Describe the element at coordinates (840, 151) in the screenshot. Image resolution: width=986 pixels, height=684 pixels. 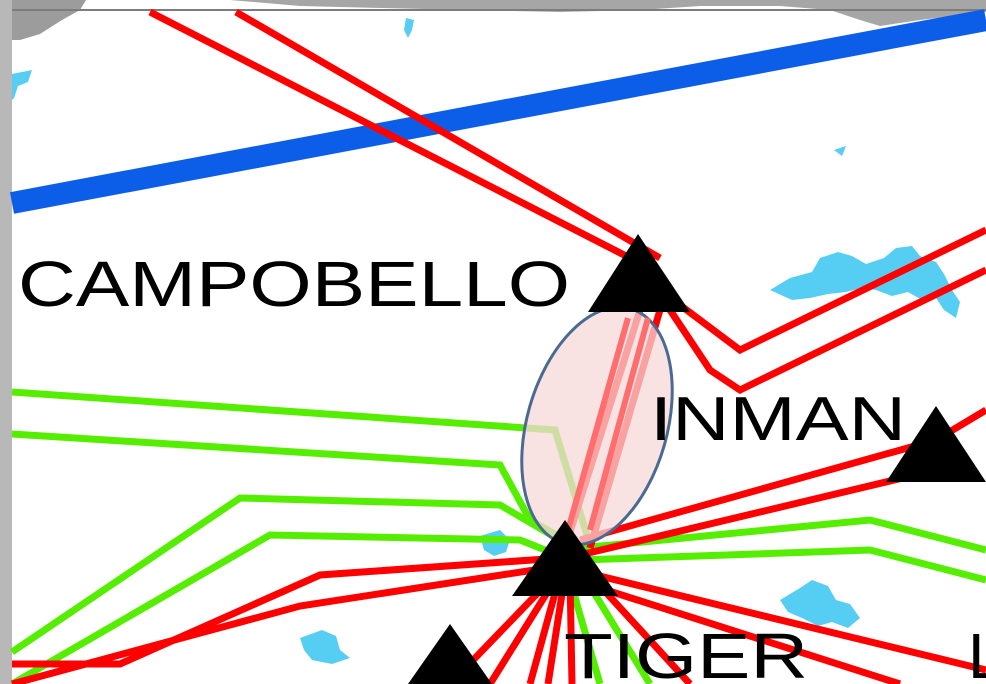
I see `pond-small-right` at that location.